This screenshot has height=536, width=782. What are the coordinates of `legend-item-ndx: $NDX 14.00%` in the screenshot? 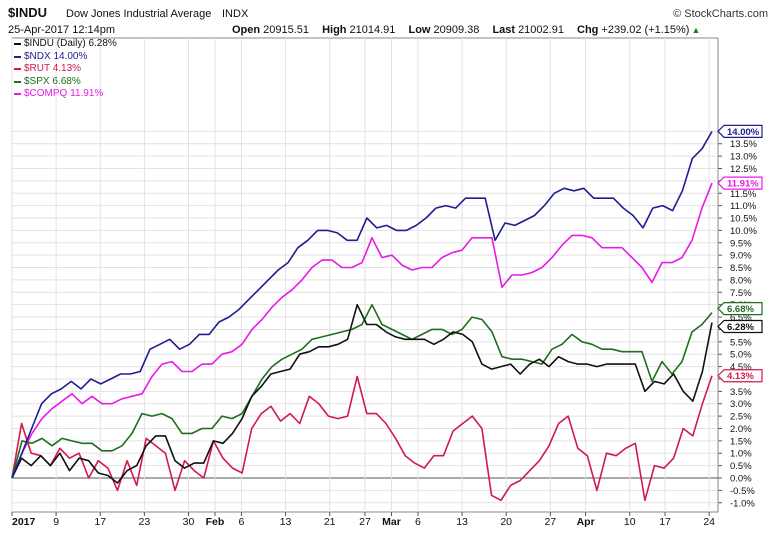 It's located at (65, 57).